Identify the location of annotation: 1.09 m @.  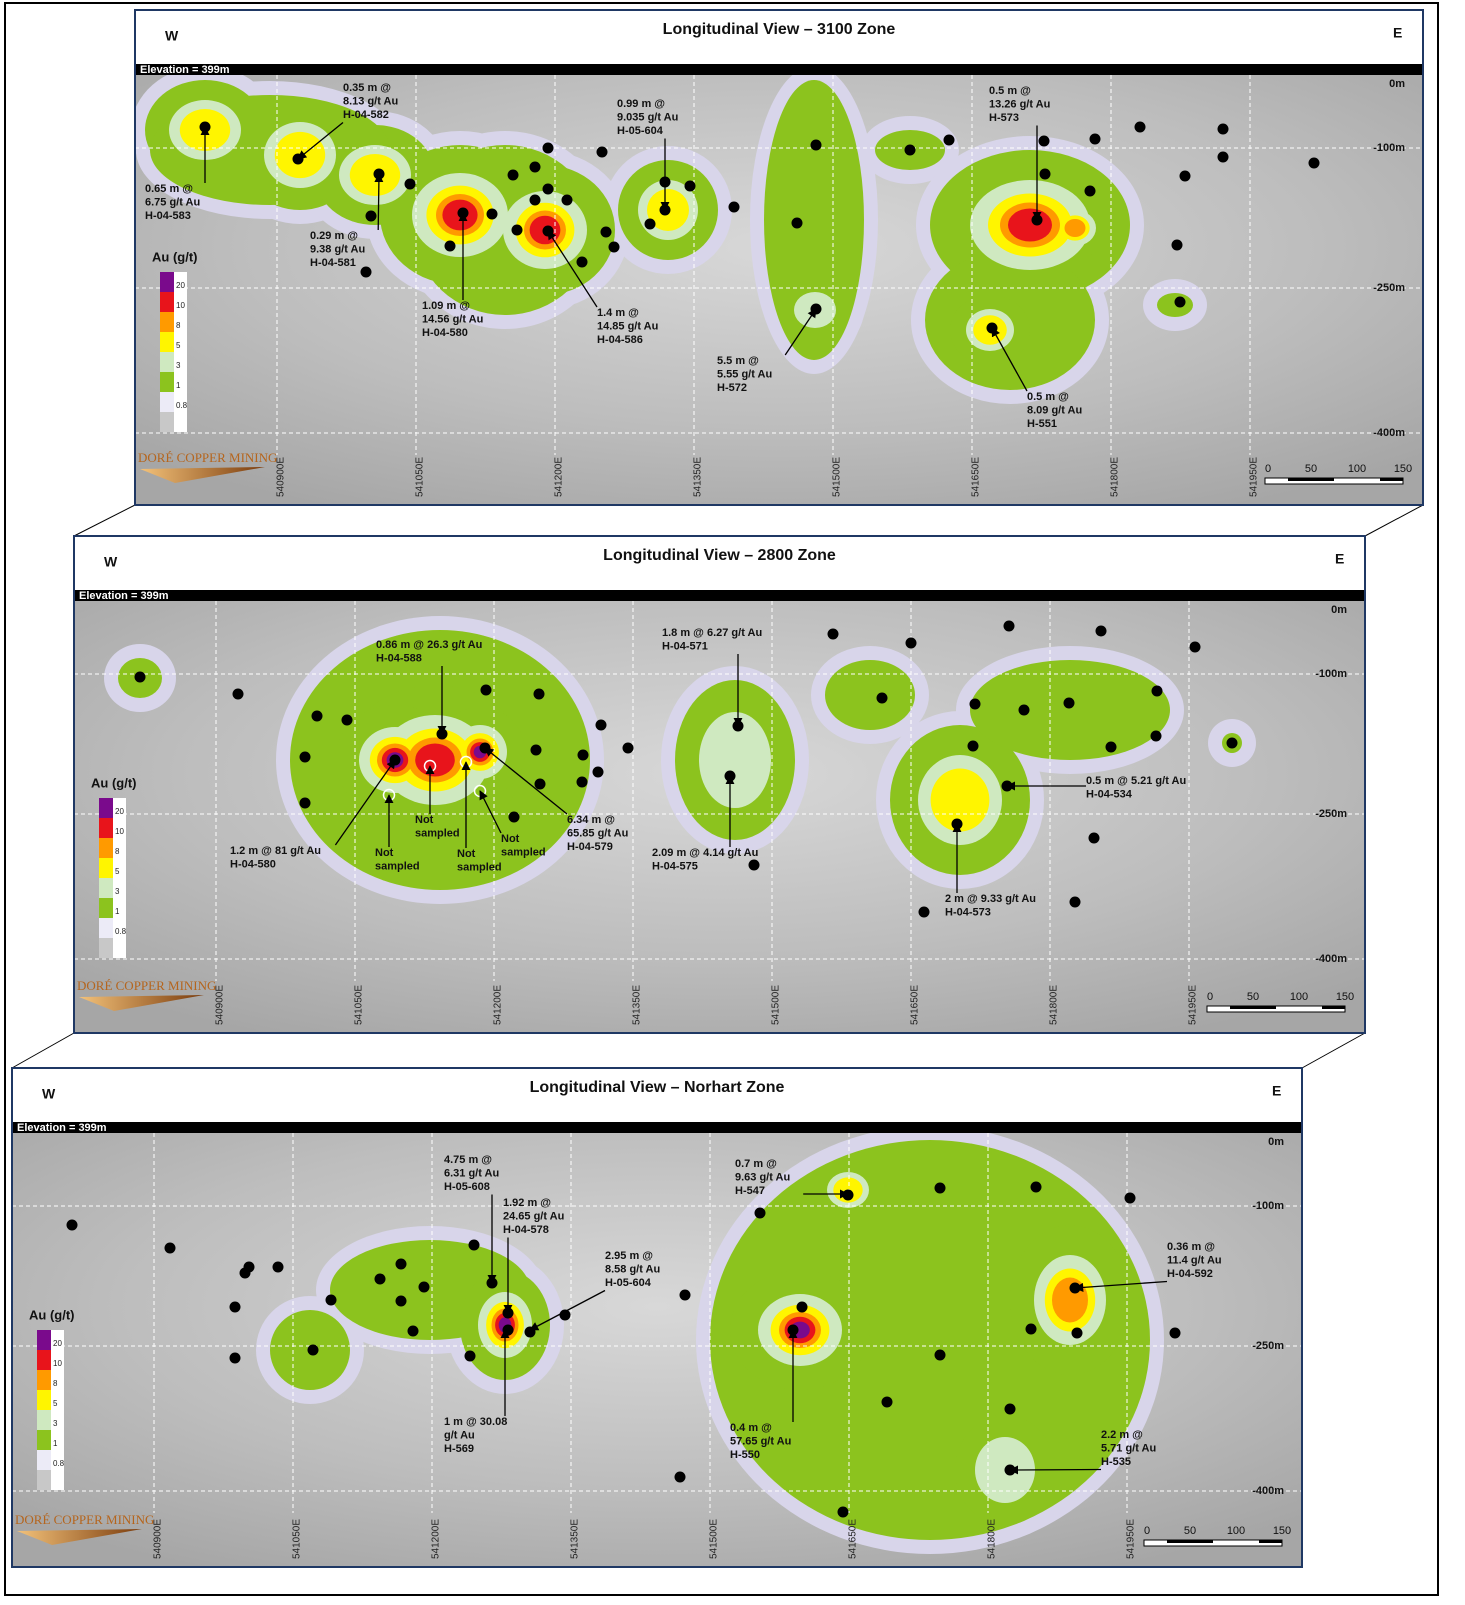
(446, 306).